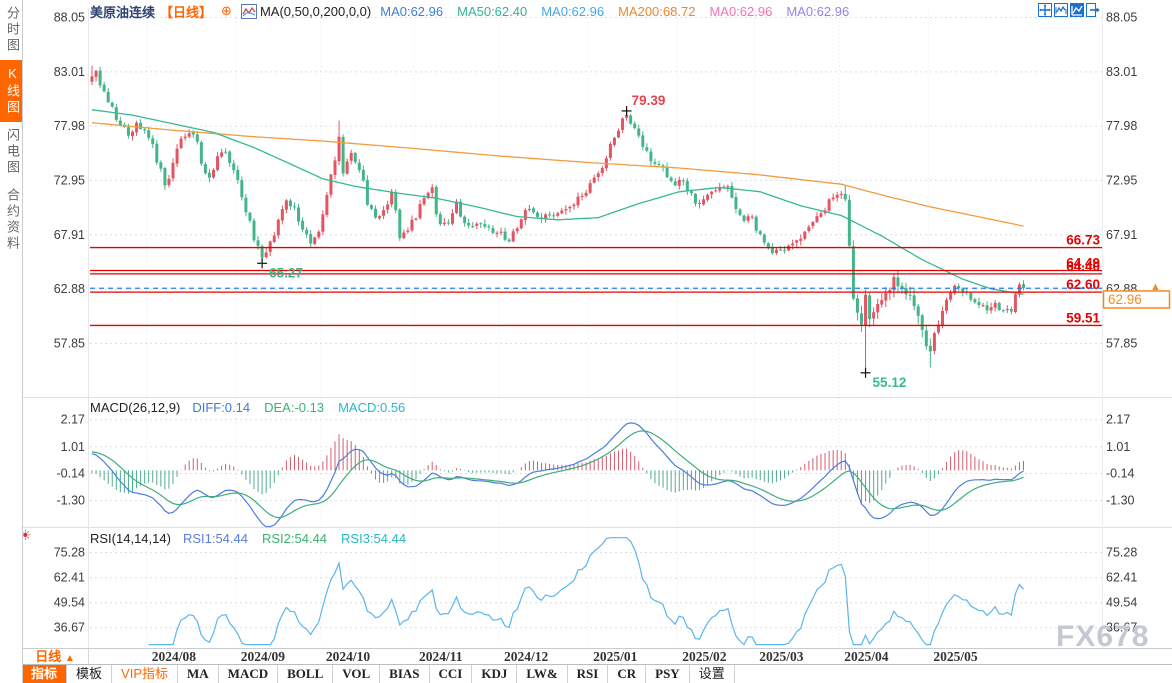 The height and width of the screenshot is (683, 1172). Describe the element at coordinates (615, 656) in the screenshot. I see `month-label-2025/01: 2025/01` at that location.